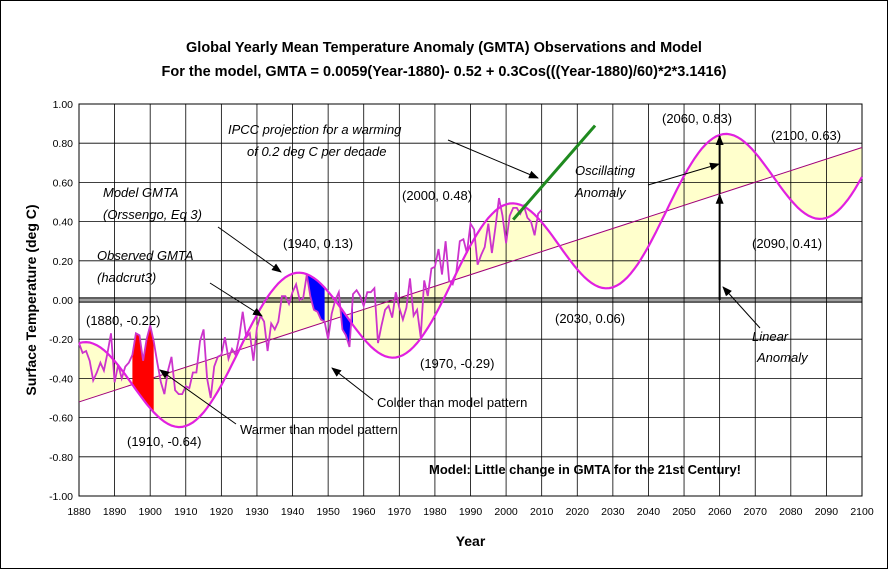 Image resolution: width=896 pixels, height=583 pixels. Describe the element at coordinates (315, 129) in the screenshot. I see `ipcc-label-line1: IPCC projection for a warming` at that location.